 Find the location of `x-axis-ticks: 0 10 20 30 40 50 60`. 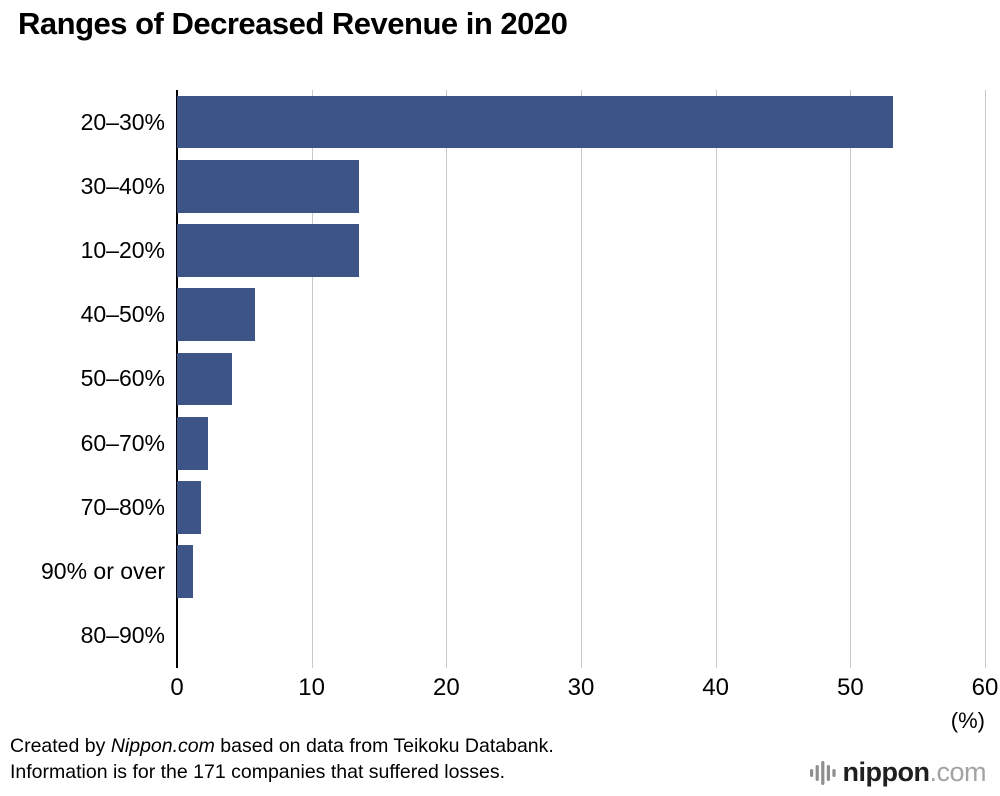

x-axis-ticks: 0 10 20 30 40 50 60 is located at coordinates (584, 689).